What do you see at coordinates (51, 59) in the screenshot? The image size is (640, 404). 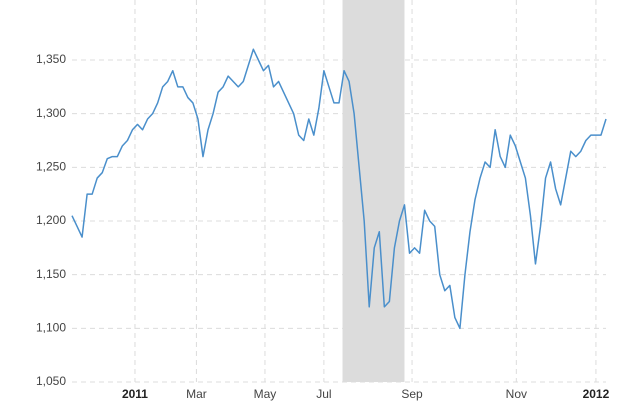 I see `y-tick-label: 1,350` at bounding box center [51, 59].